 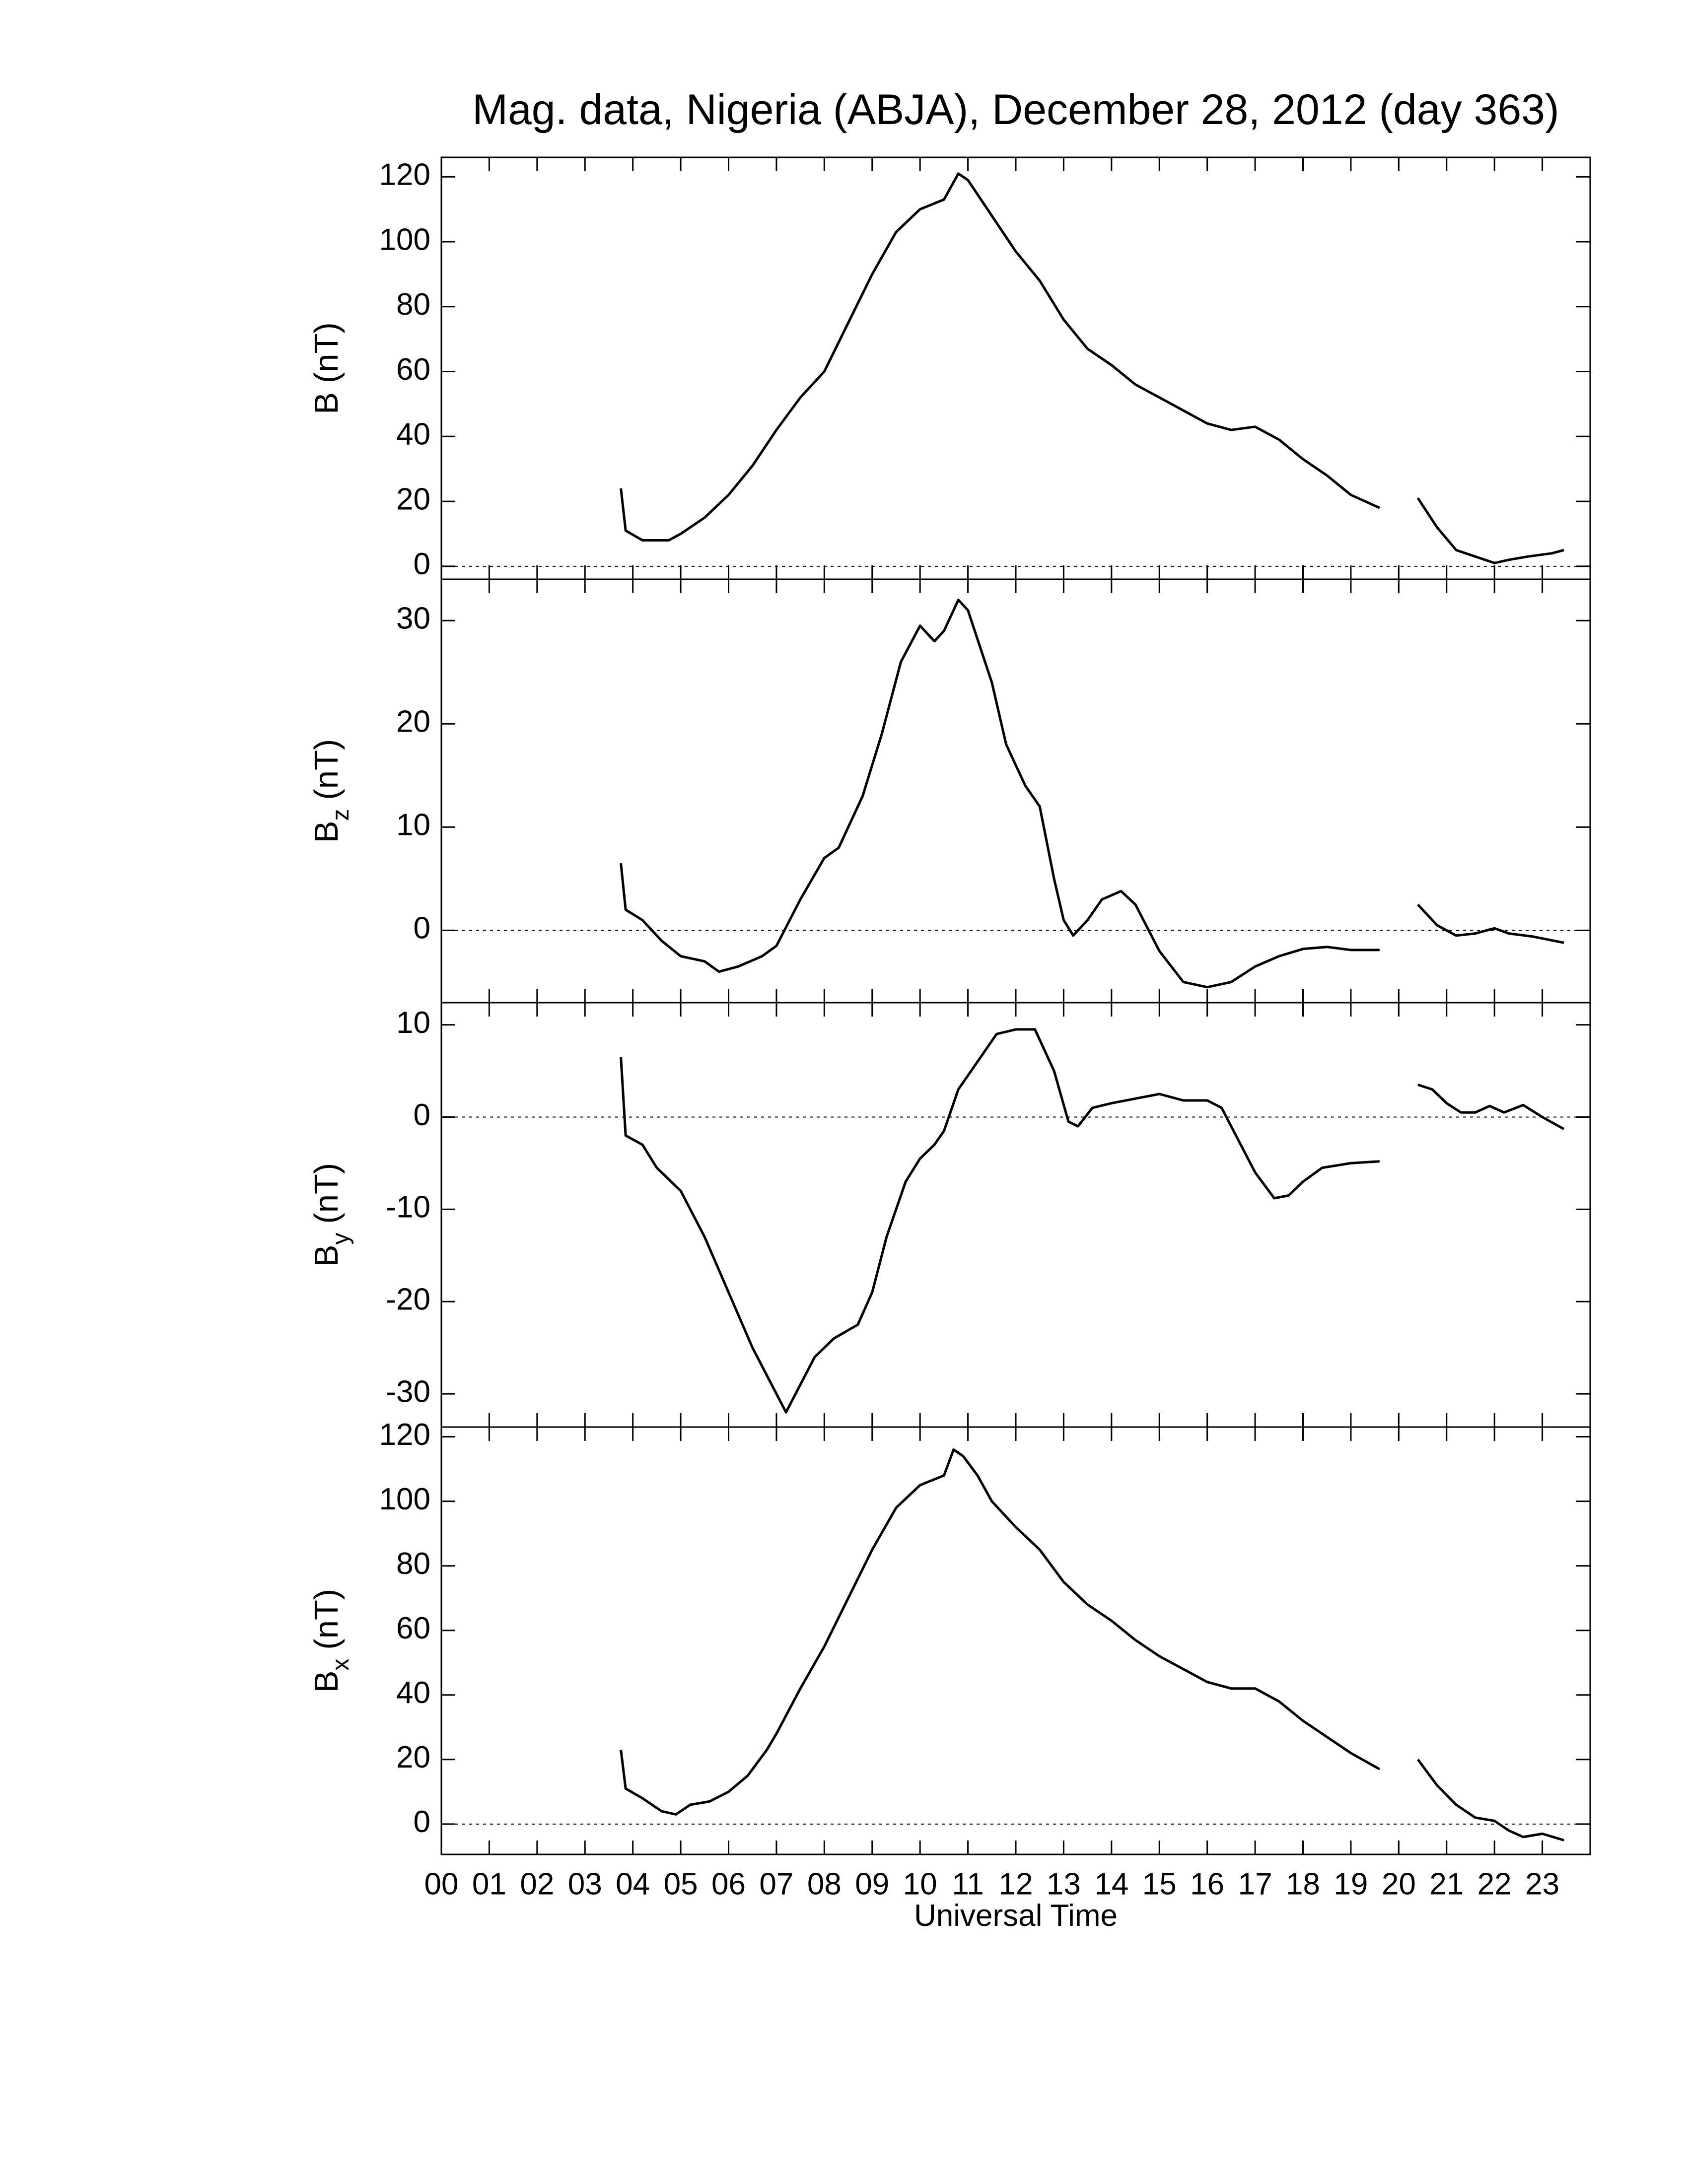 I want to click on y-tick-label: -20, so click(x=408, y=1300).